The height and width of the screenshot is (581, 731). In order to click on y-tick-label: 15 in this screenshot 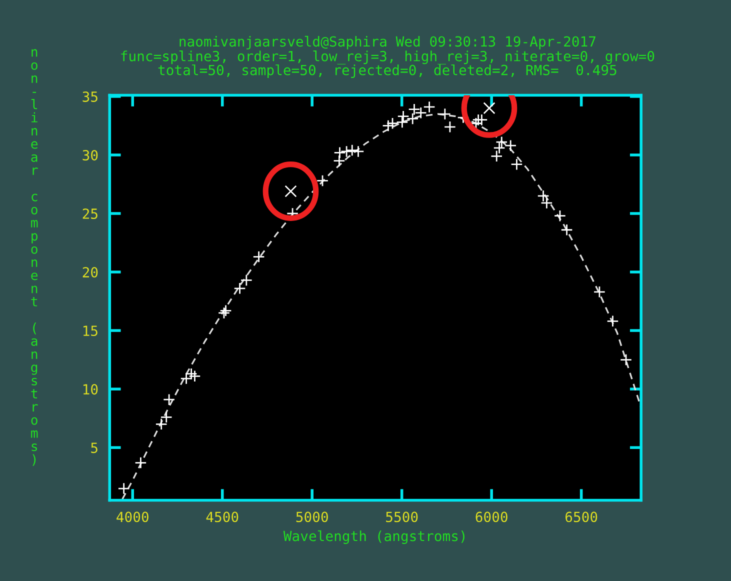, I will do `click(90, 331)`.